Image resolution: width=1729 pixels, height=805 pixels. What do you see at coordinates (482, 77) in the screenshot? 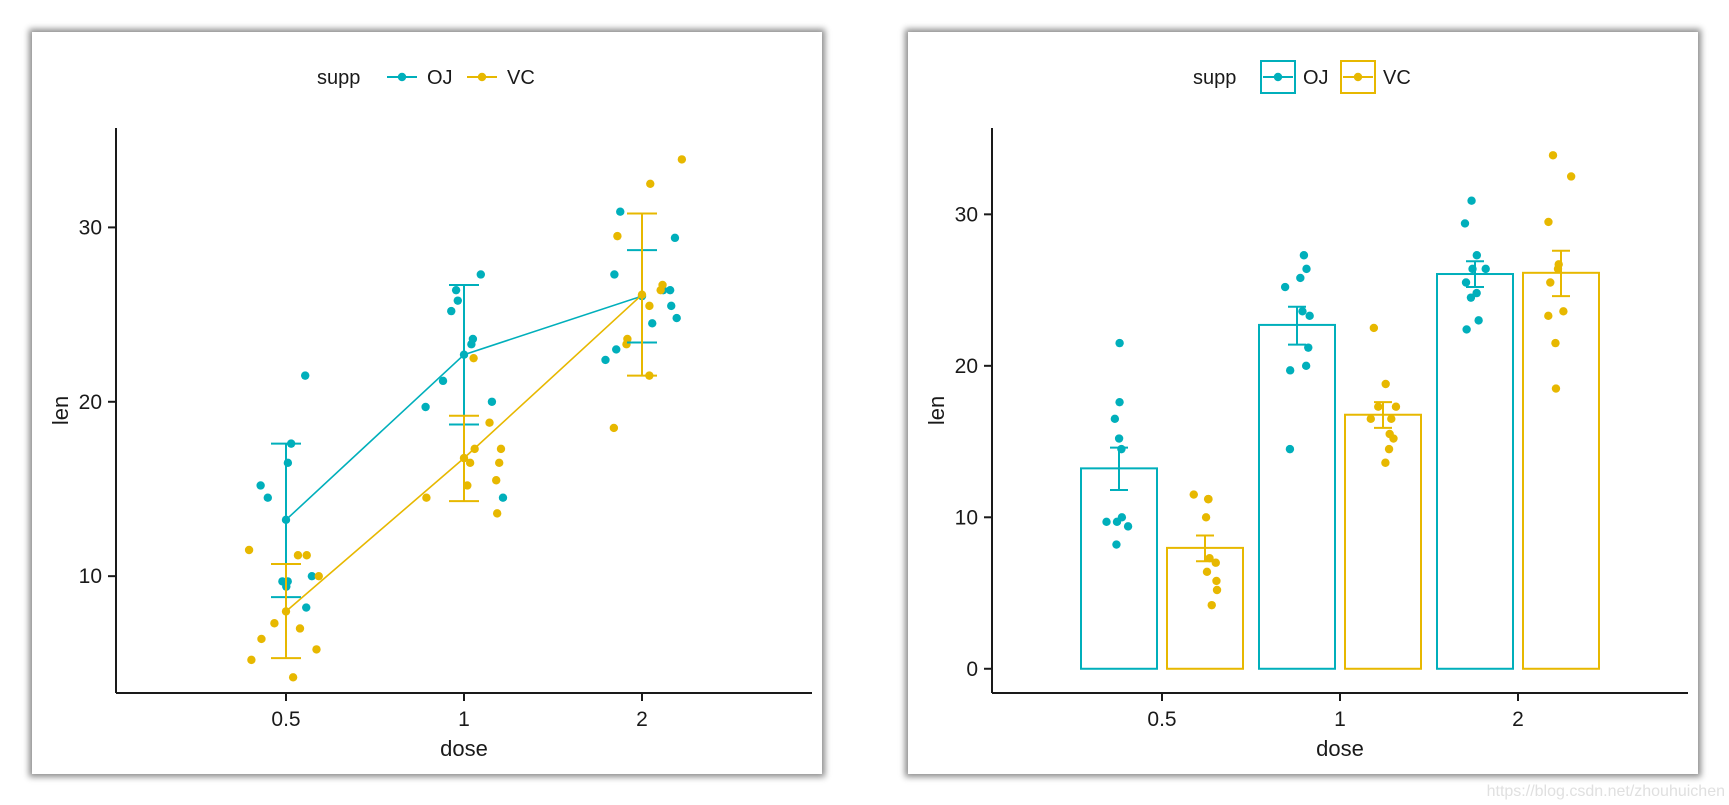
I see `legend-key-point-vc` at bounding box center [482, 77].